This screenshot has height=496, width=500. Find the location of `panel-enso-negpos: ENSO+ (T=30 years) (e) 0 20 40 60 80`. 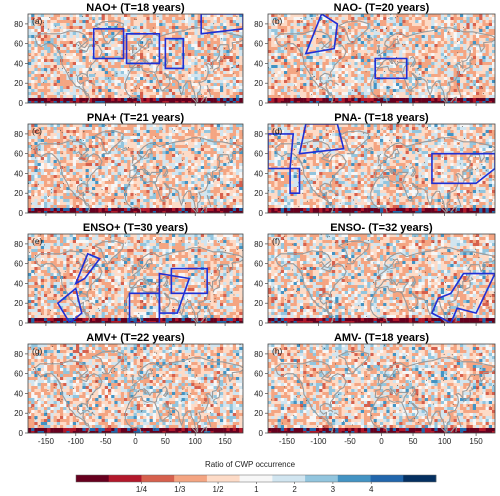

panel-enso-negpos: ENSO+ (T=30 years) (e) 0 20 40 60 80 is located at coordinates (129, 275).